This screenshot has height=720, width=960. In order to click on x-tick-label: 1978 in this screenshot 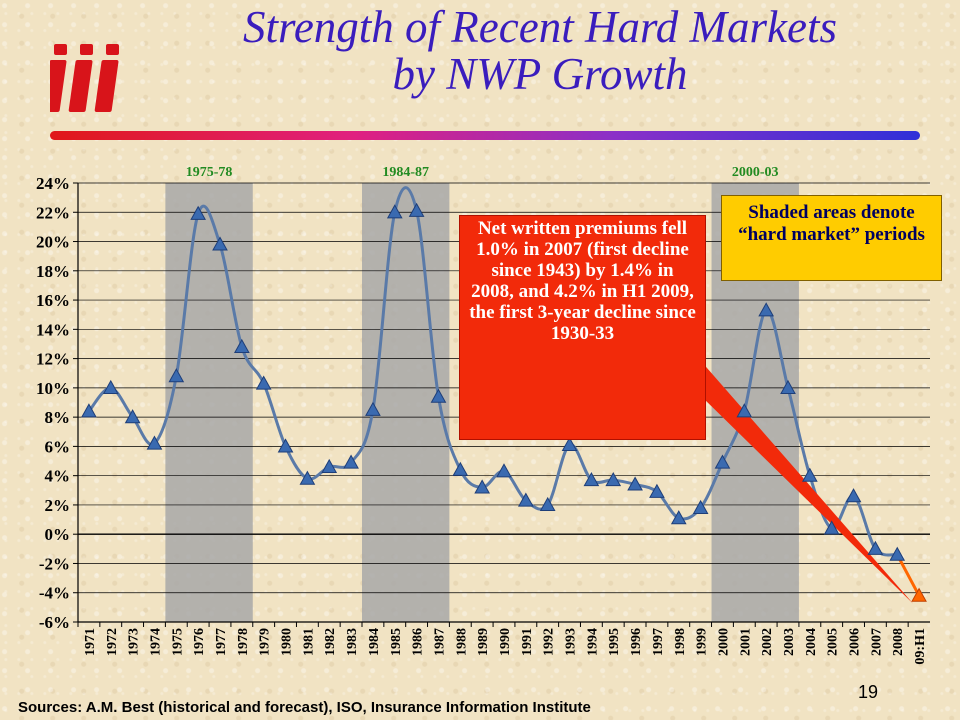, I will do `click(243, 642)`.